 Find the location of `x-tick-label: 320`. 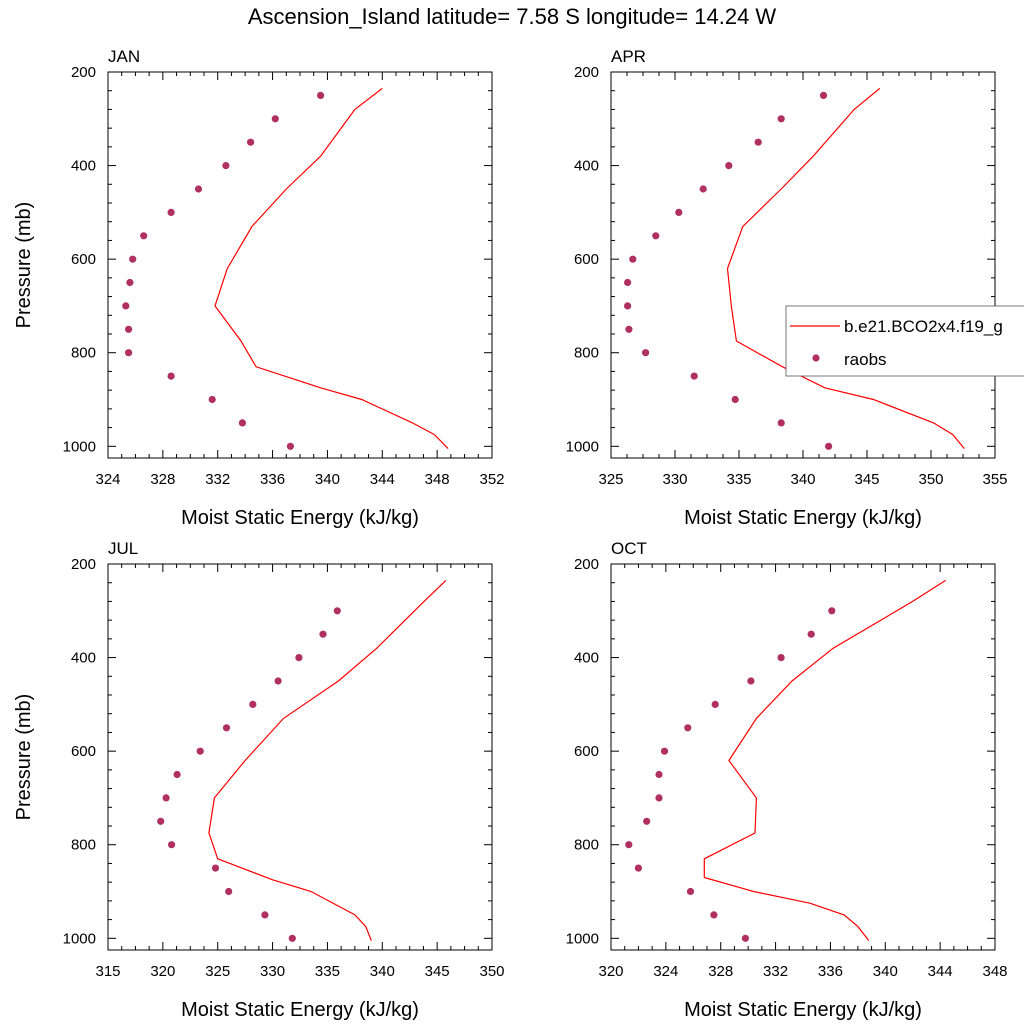

x-tick-label: 320 is located at coordinates (162, 971).